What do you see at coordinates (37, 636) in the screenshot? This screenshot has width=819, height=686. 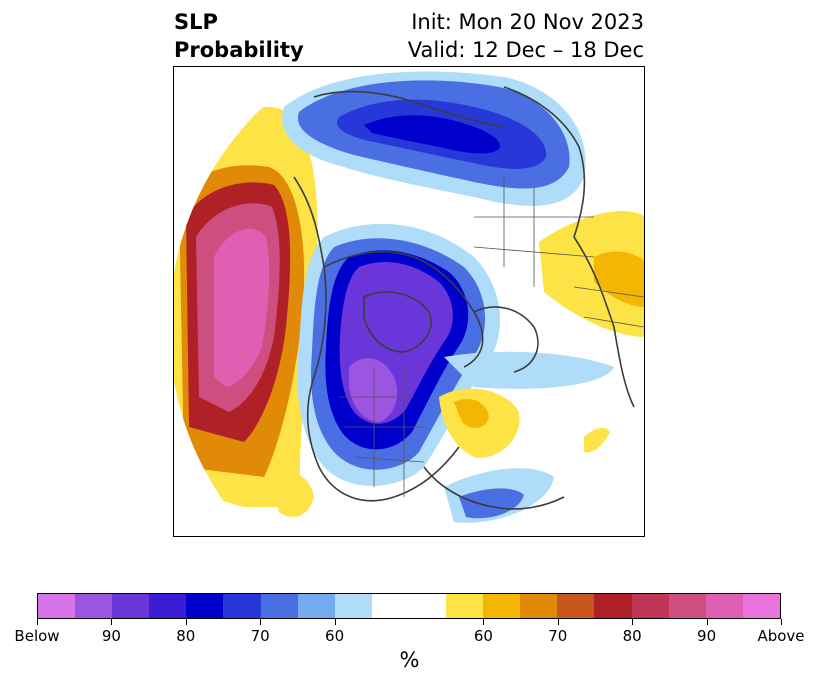 I see `colorbar-tick-label: Below` at bounding box center [37, 636].